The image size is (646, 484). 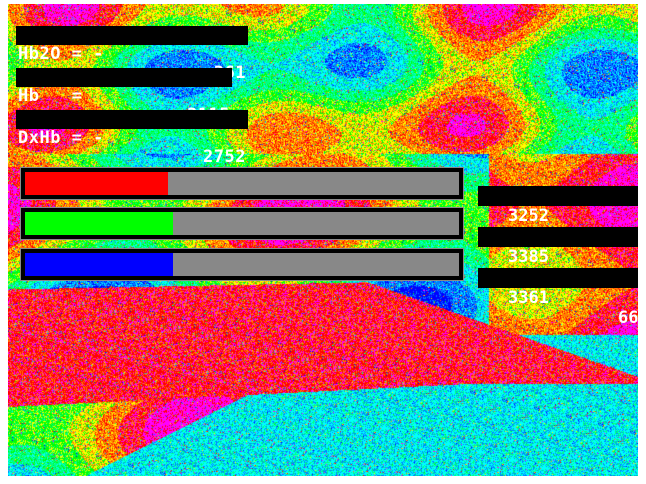 What do you see at coordinates (61, 54) in the screenshot?
I see `hb2o-label: Hb2O = -` at bounding box center [61, 54].